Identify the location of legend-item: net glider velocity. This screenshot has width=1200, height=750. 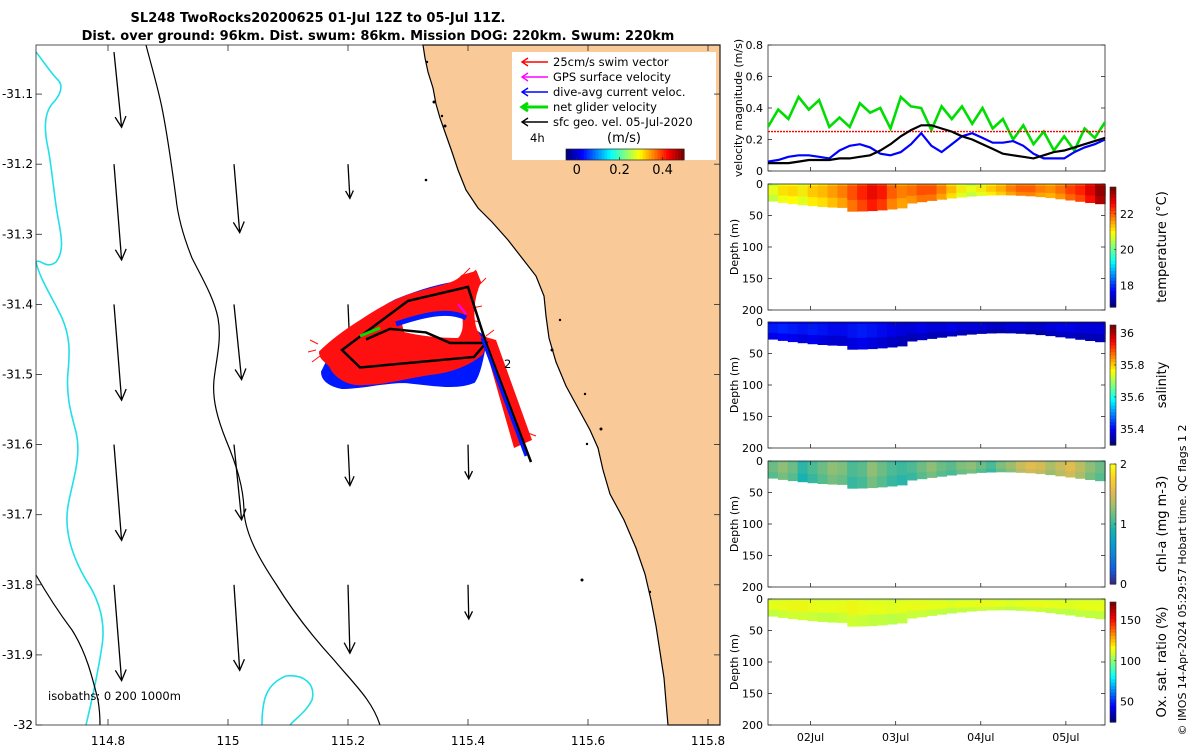
(588, 107).